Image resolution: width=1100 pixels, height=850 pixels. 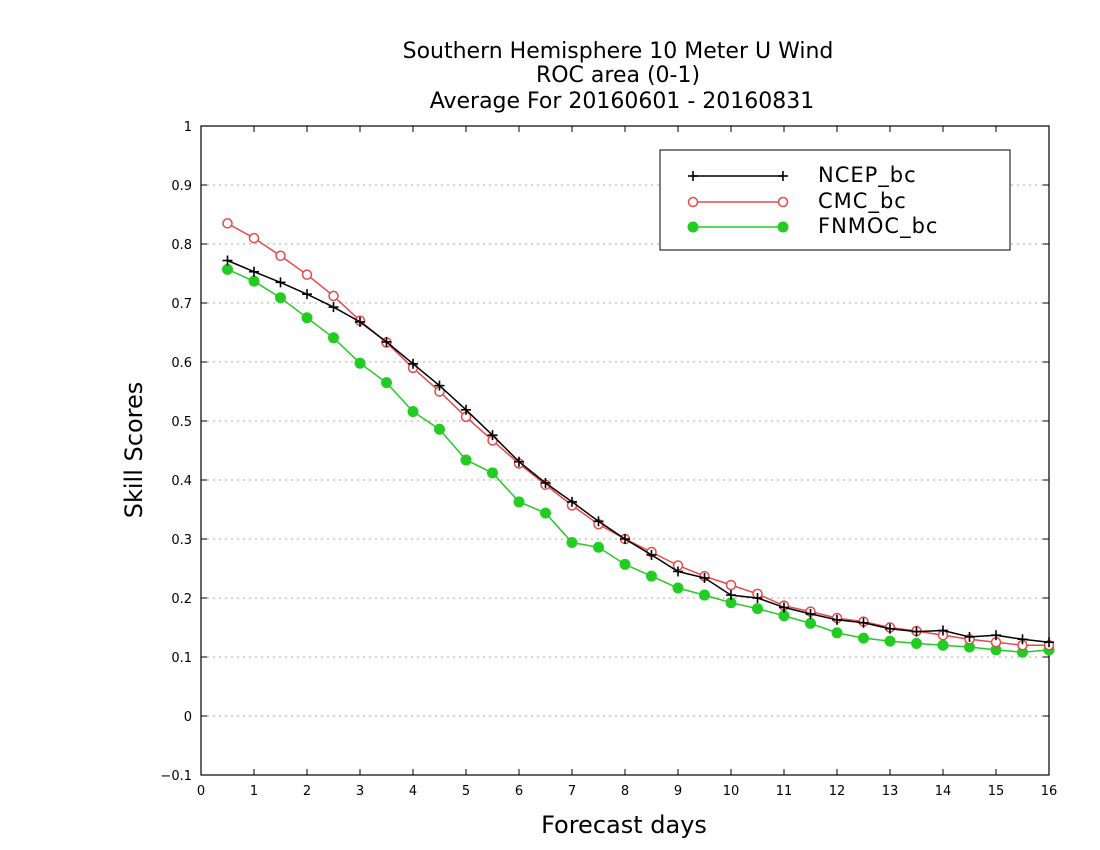 I want to click on x-tick-label: 9, so click(x=678, y=791).